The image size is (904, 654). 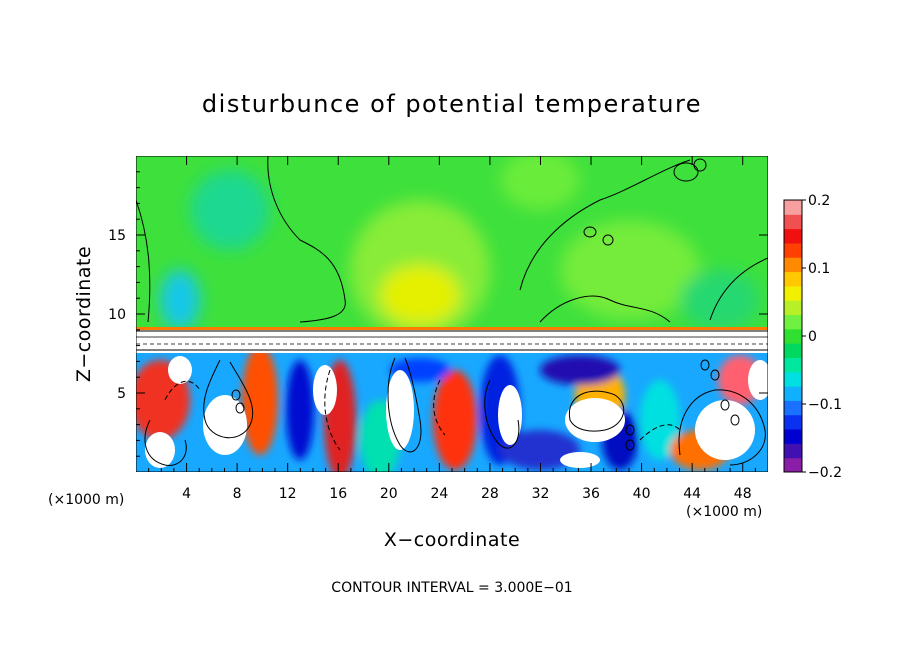 What do you see at coordinates (338, 494) in the screenshot?
I see `x-tick-label: 16` at bounding box center [338, 494].